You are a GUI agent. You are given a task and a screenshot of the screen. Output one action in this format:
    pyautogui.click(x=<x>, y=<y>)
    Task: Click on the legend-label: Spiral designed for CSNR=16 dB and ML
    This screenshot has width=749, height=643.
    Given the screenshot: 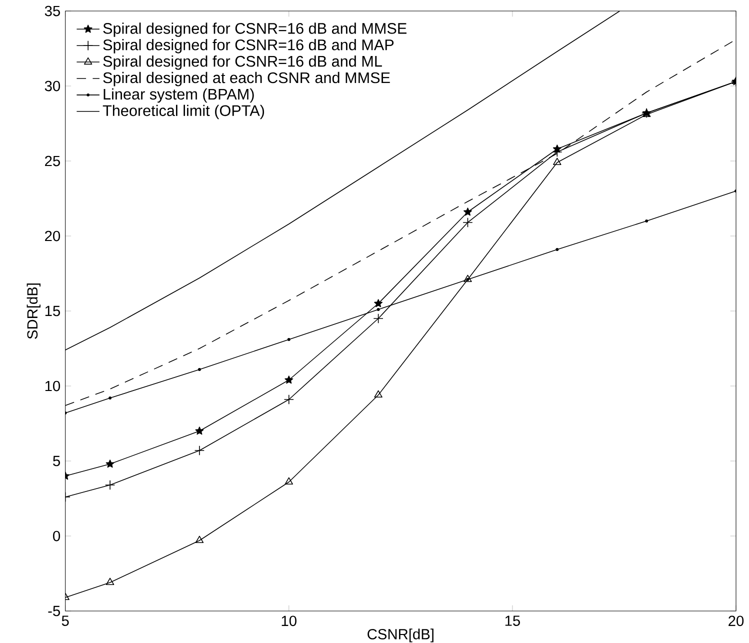 What is the action you would take?
    pyautogui.click(x=242, y=62)
    